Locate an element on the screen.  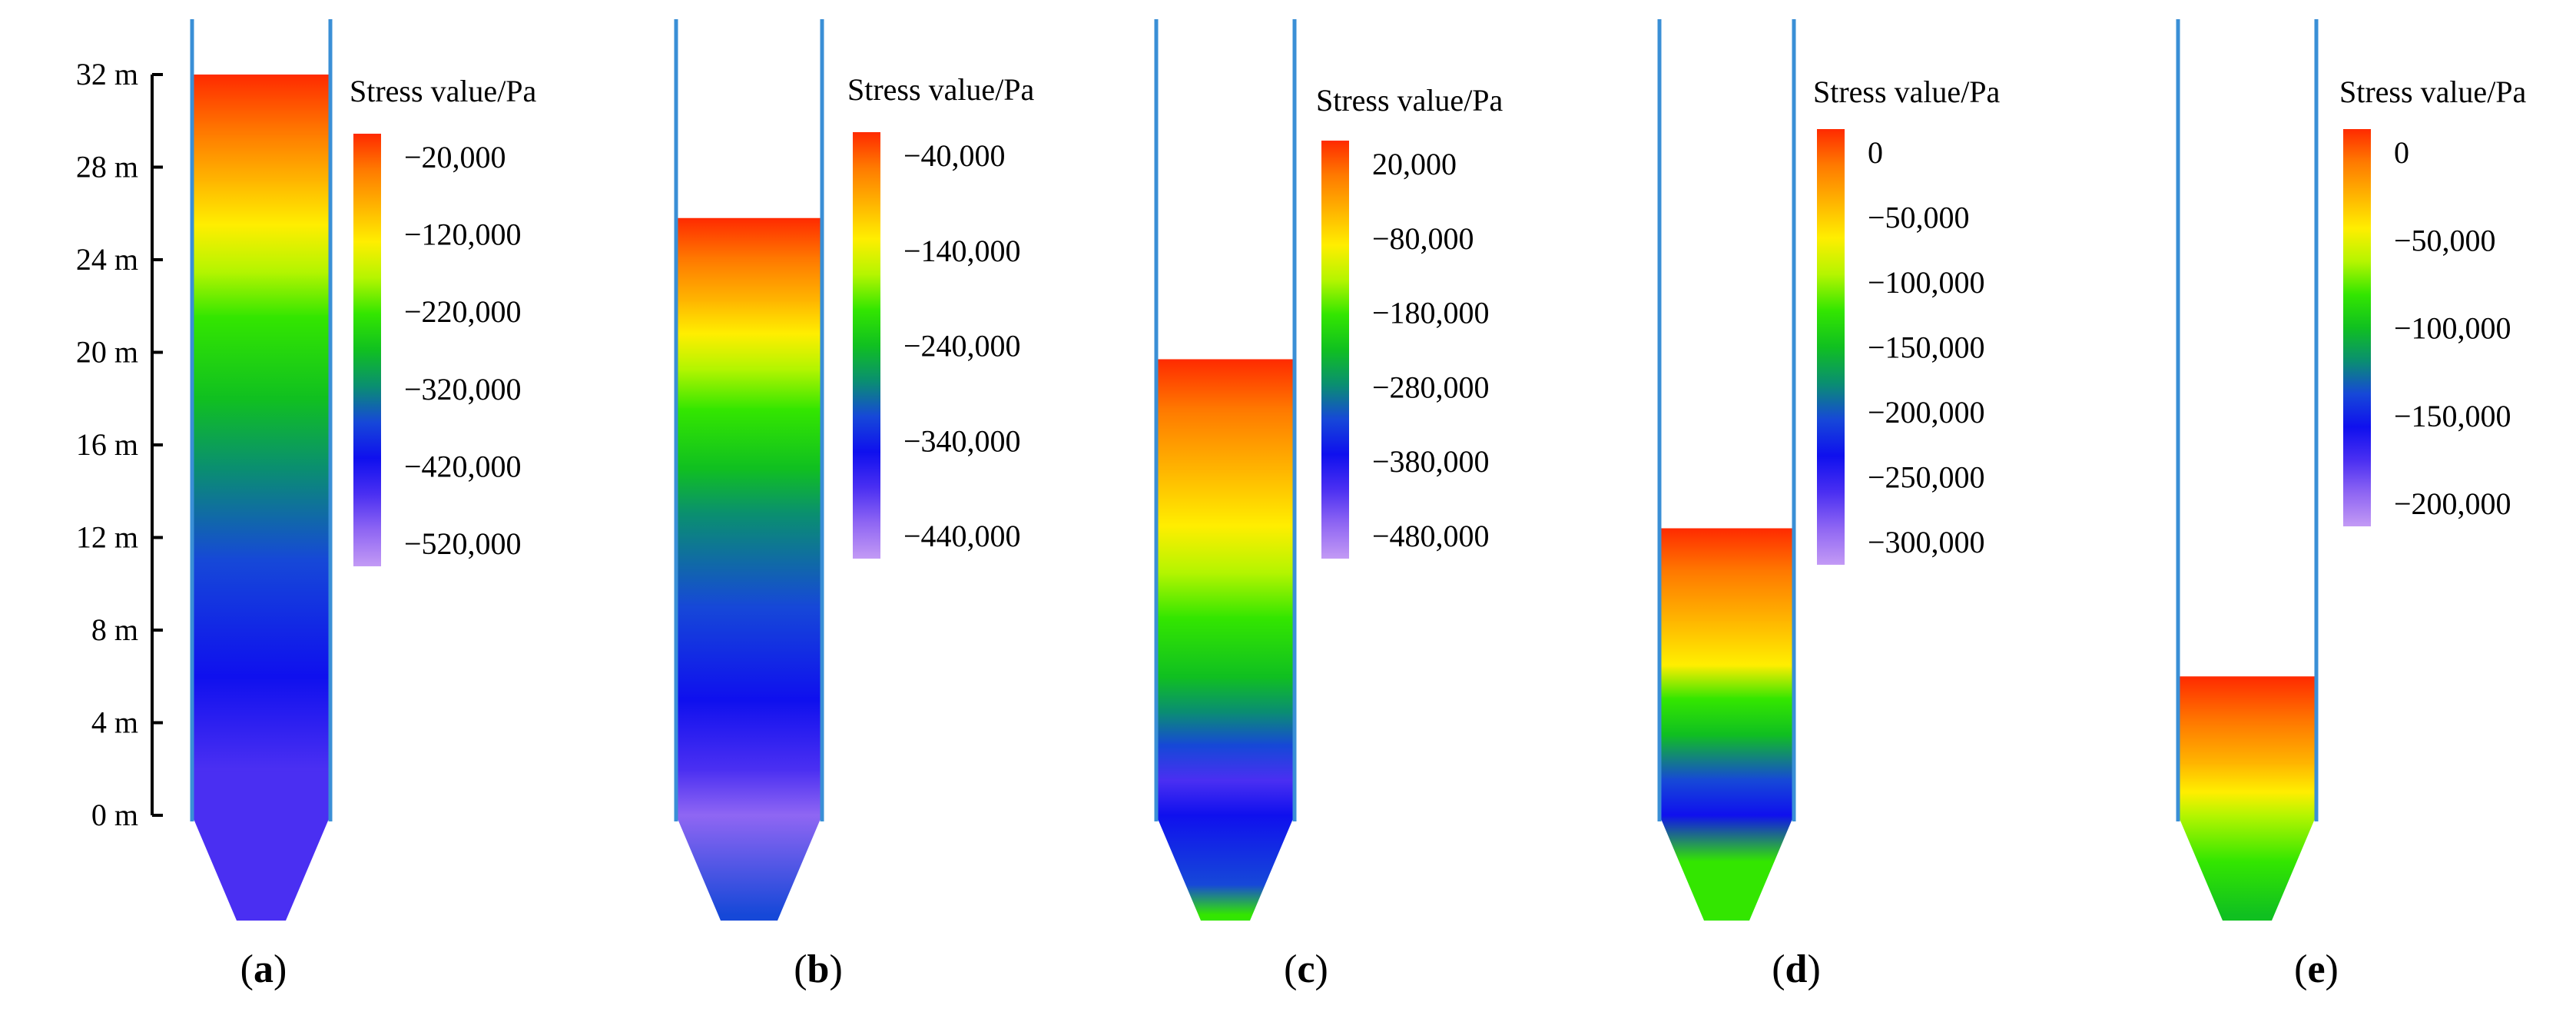
colorbar-tick-label: −300,000 is located at coordinates (1926, 542).